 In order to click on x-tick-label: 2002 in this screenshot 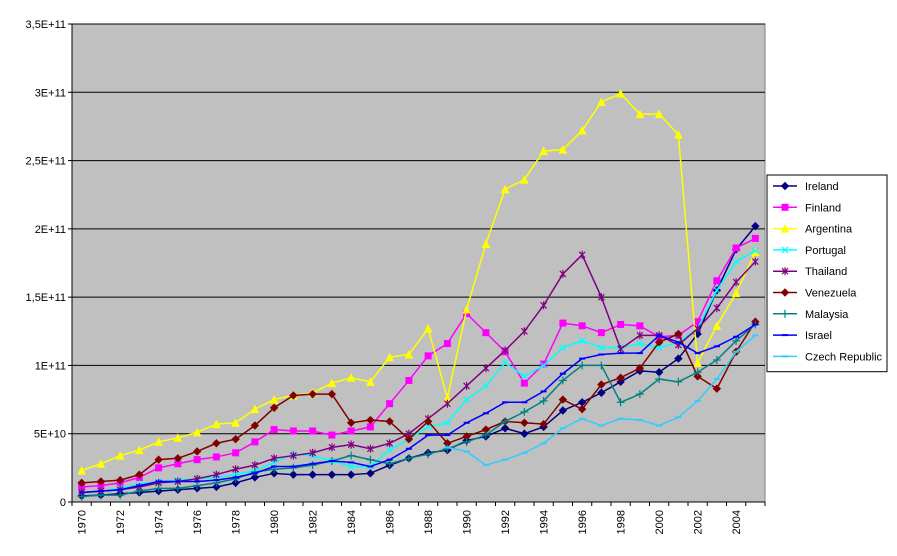, I will do `click(699, 522)`.